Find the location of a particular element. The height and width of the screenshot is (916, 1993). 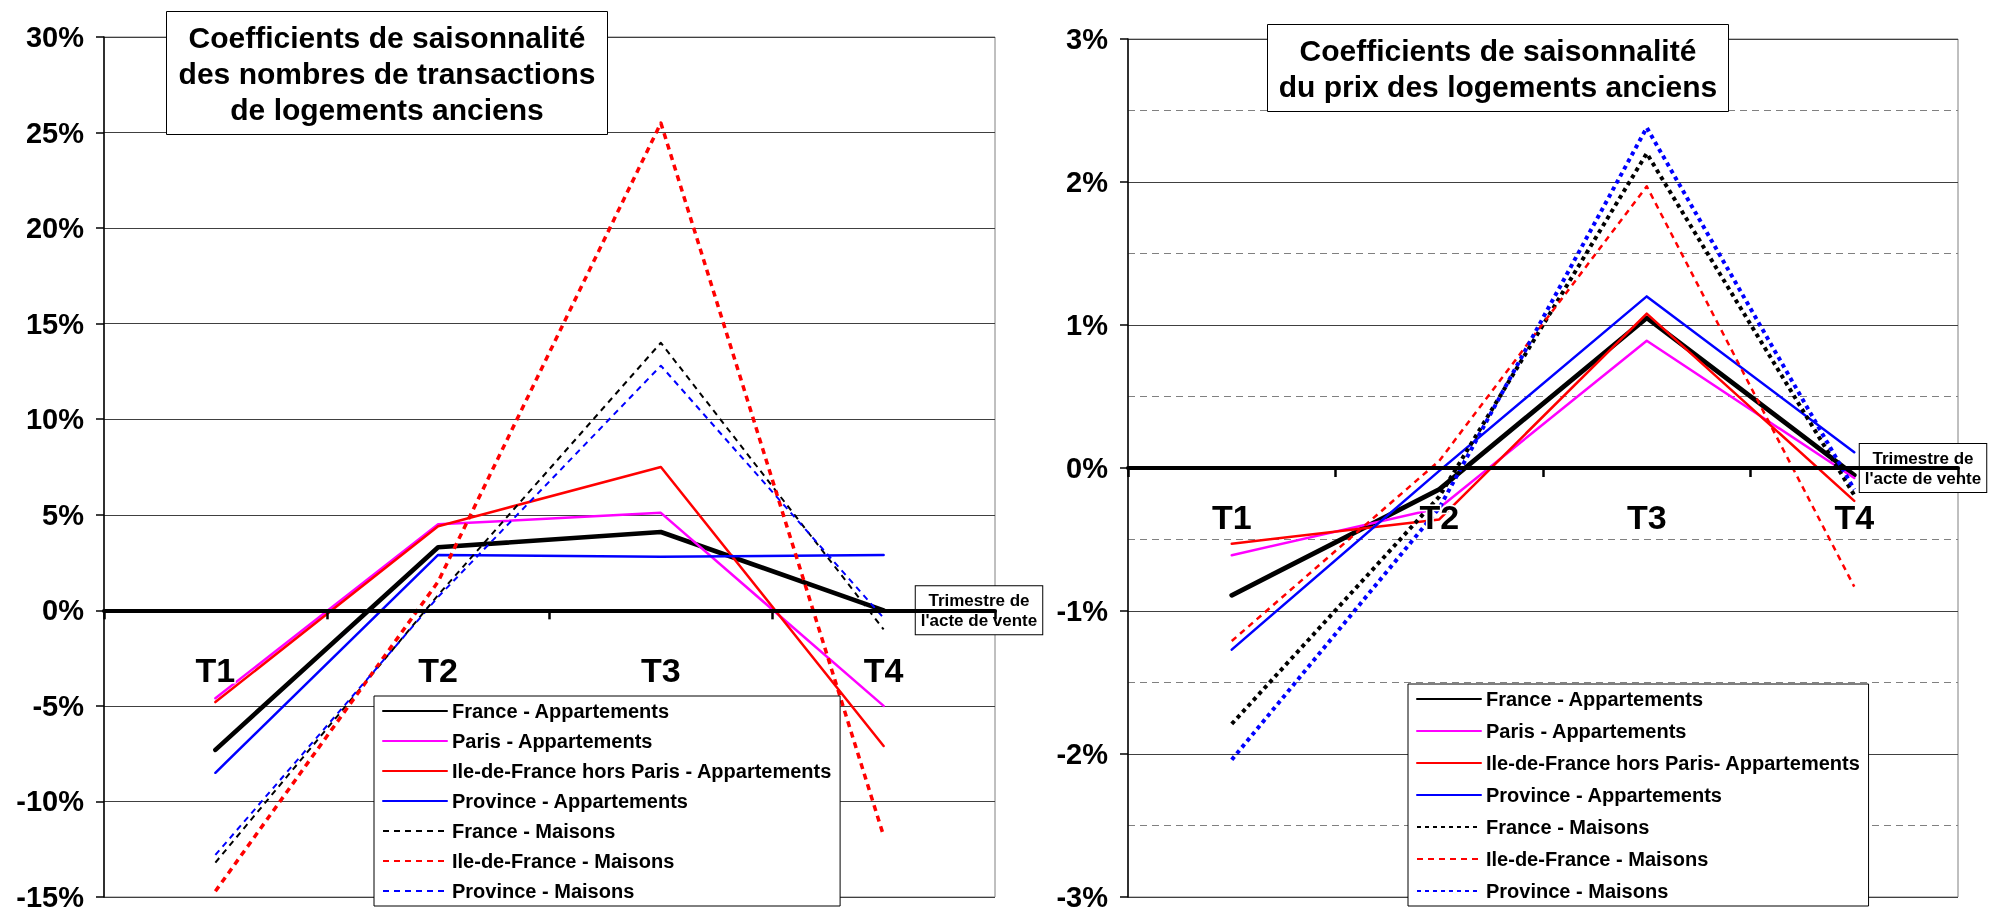

chart-title: Coefficients de saisonnalité du prix des logements anciens is located at coordinates (1498, 68).